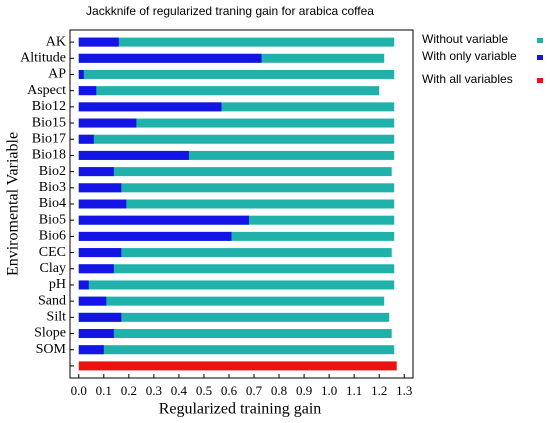  I want to click on y-tick-label: Silt, so click(57, 317).